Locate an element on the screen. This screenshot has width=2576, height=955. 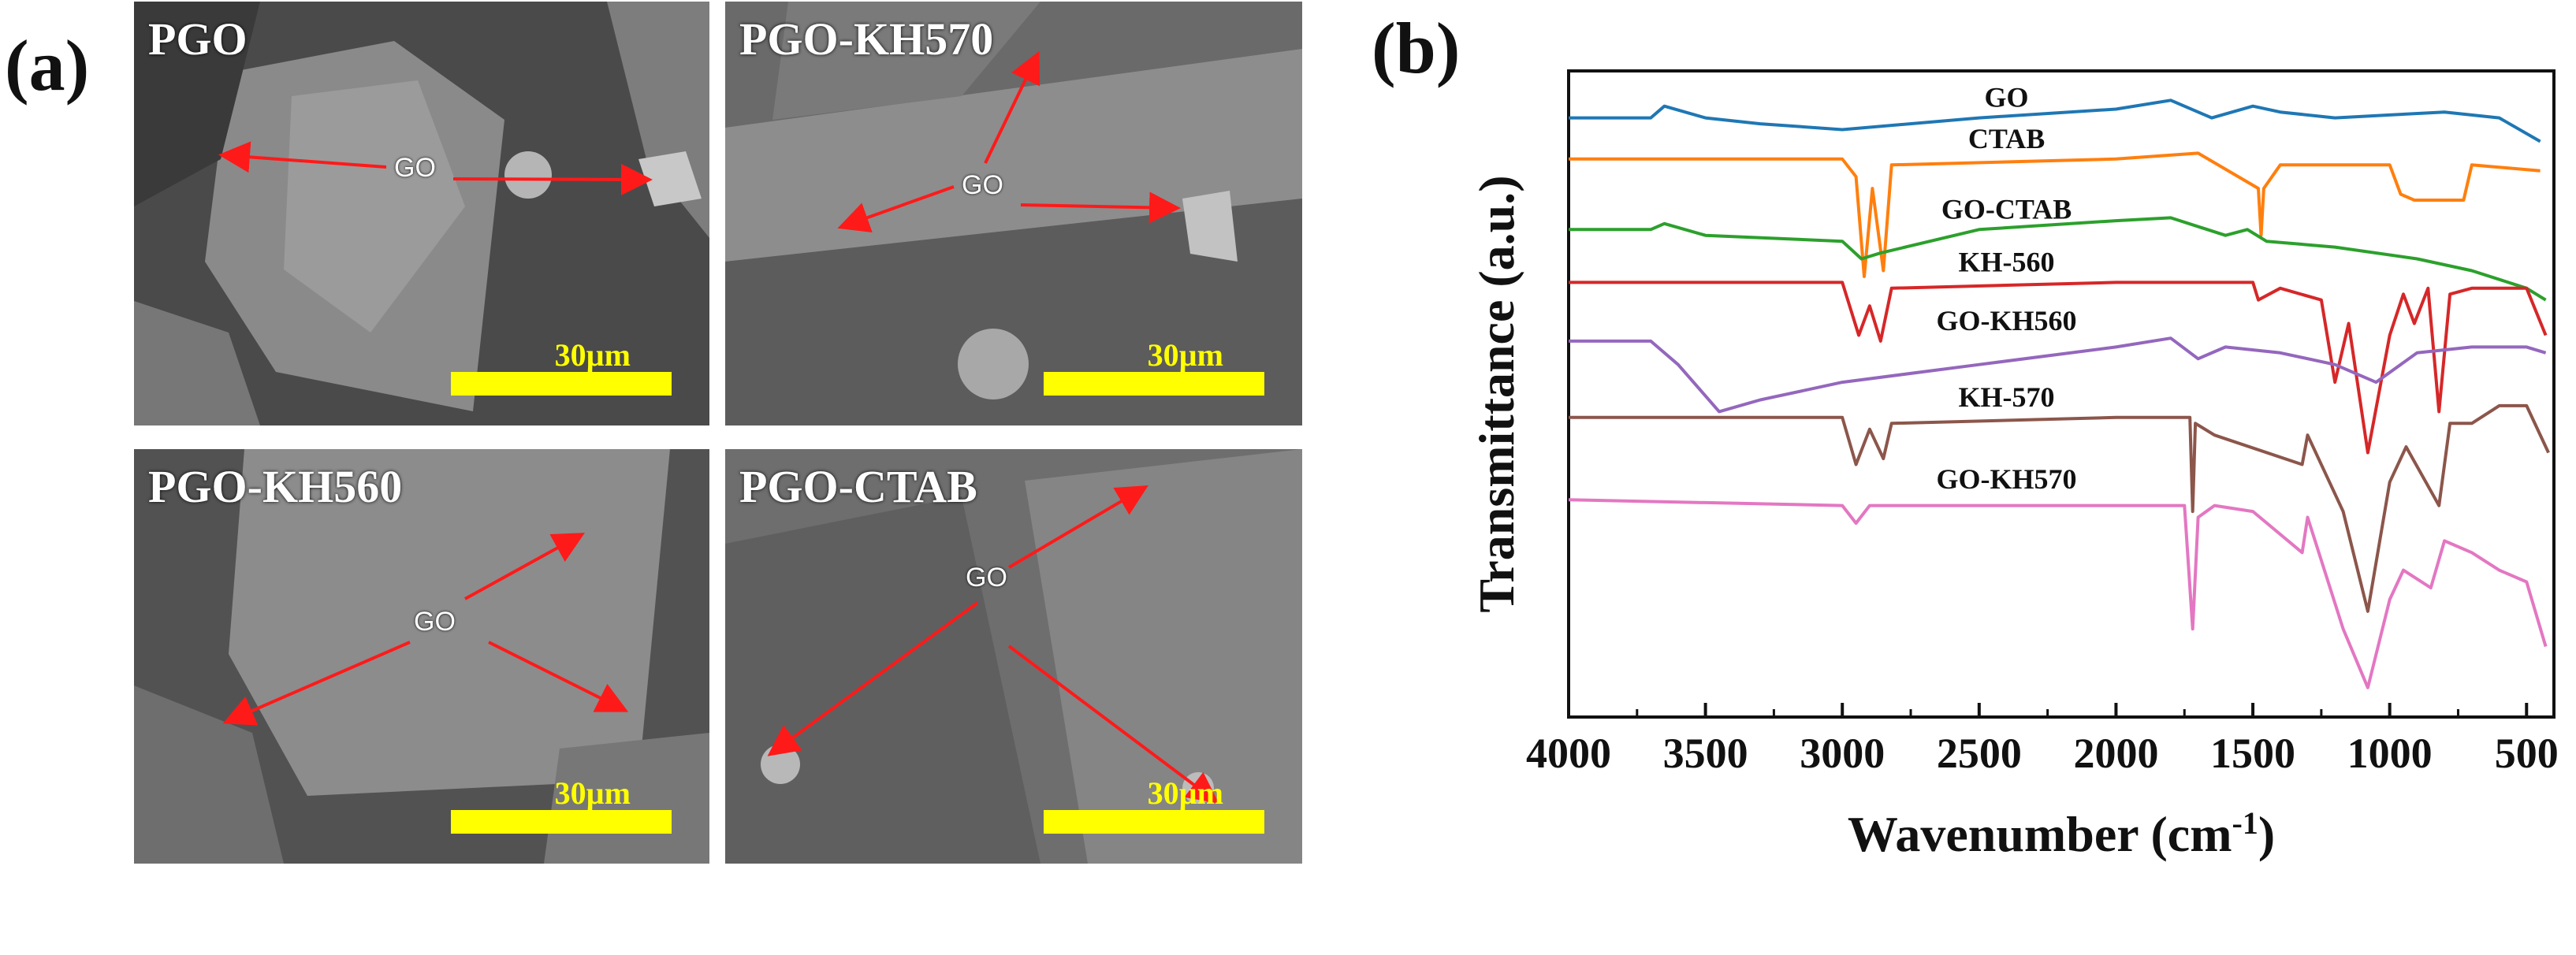
panel-b-letter: (b) is located at coordinates (1416, 48).